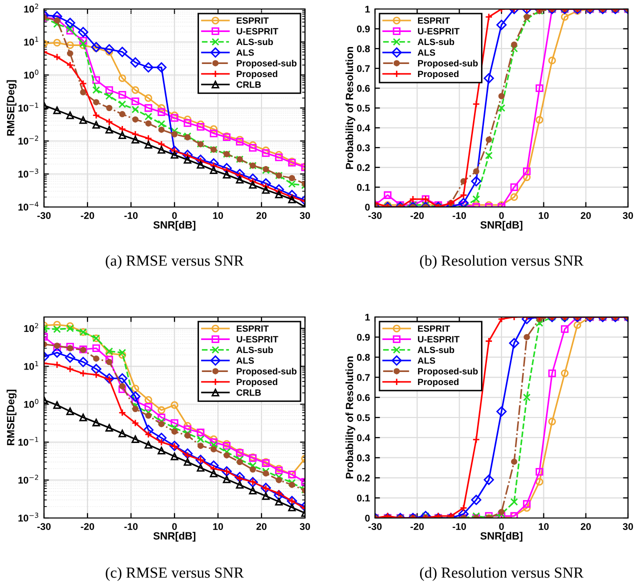 This screenshot has height=587, width=639. What do you see at coordinates (502, 262) in the screenshot?
I see `text: (b) Resolution versus SNR` at bounding box center [502, 262].